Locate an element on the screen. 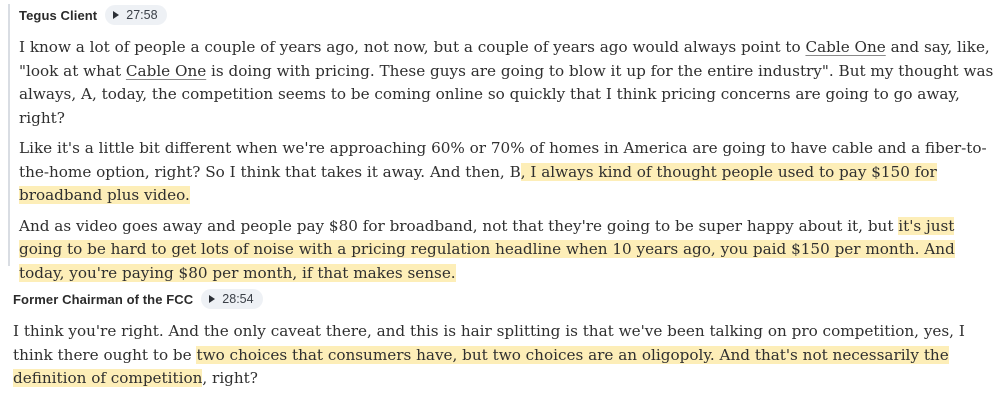 The image size is (997, 400). speaker-name: Former Chairman of the FCC is located at coordinates (103, 299).